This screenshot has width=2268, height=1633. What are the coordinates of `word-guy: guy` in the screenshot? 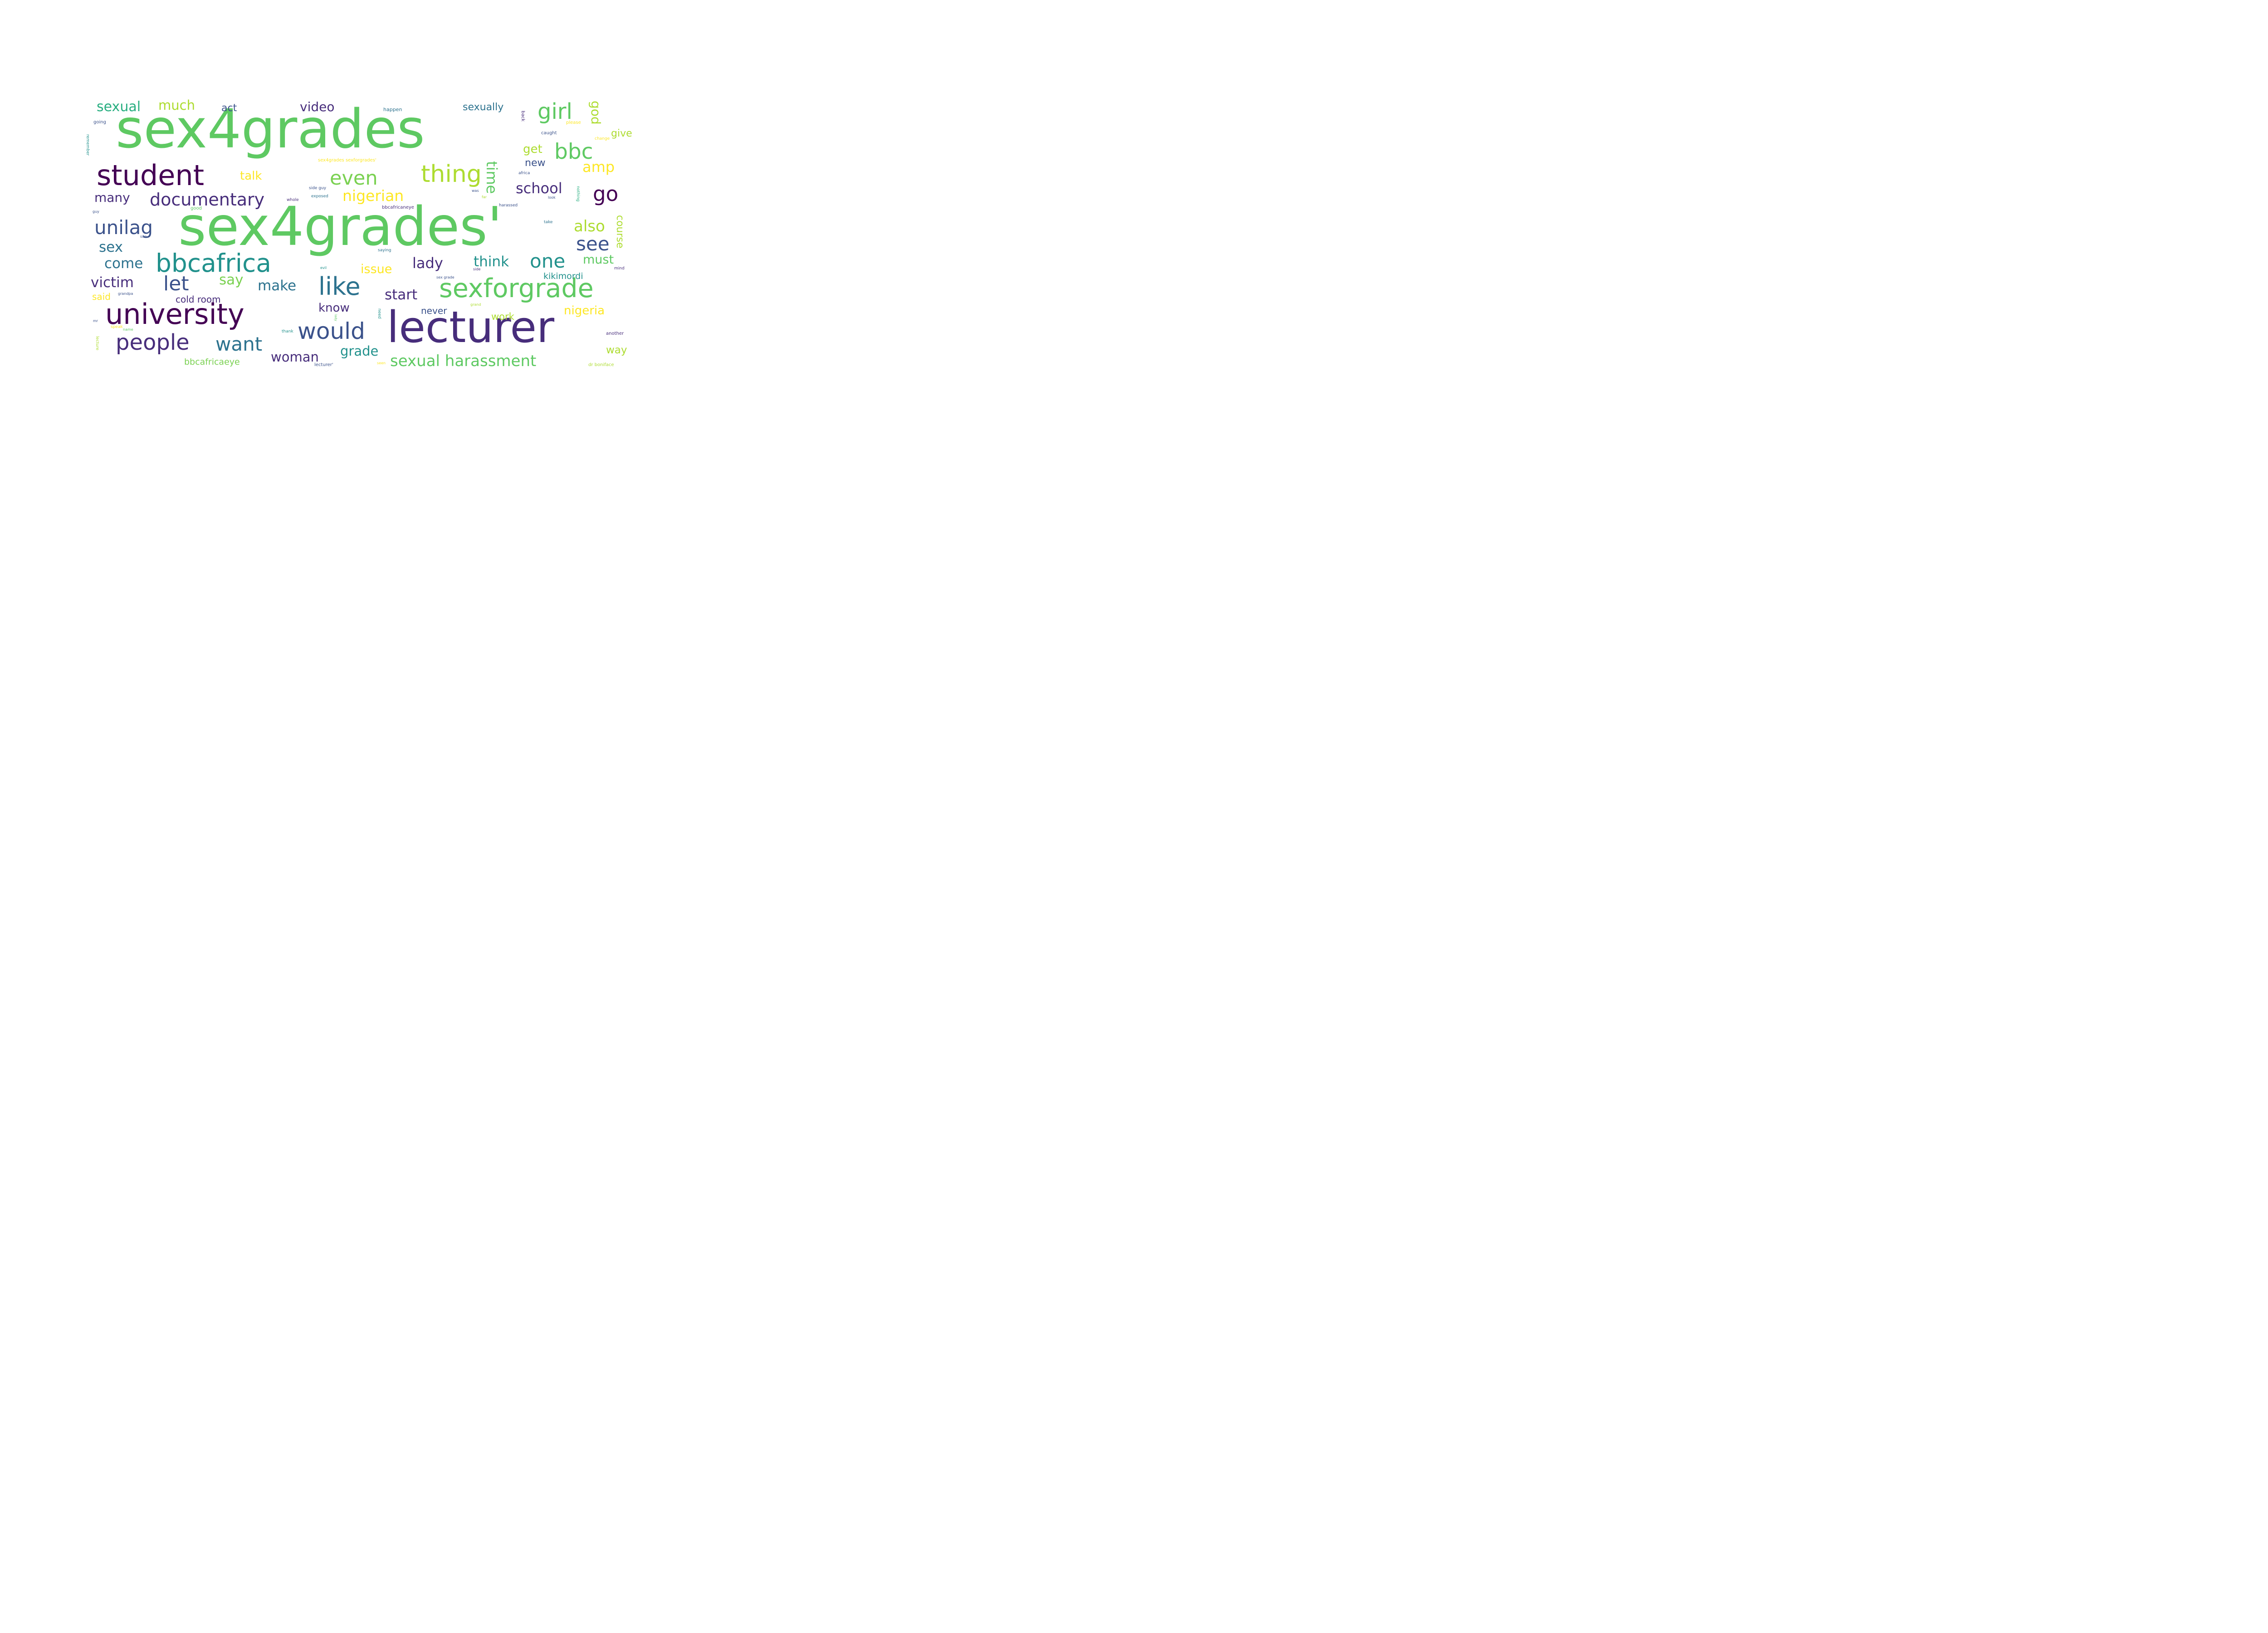 It's located at (96, 212).